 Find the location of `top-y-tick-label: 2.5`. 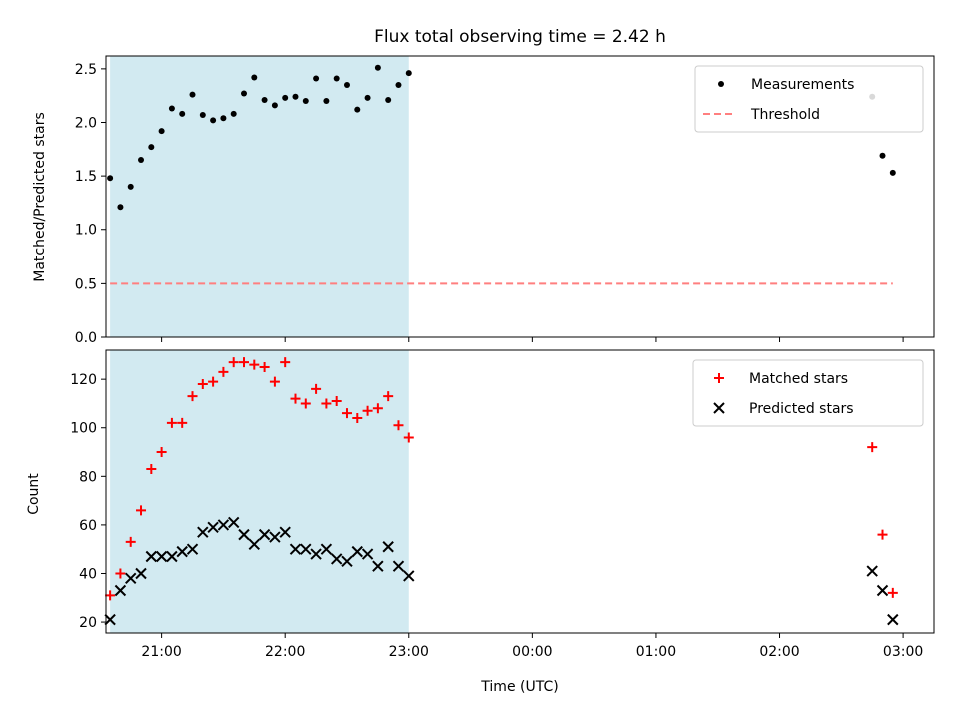

top-y-tick-label: 2.5 is located at coordinates (86, 70).